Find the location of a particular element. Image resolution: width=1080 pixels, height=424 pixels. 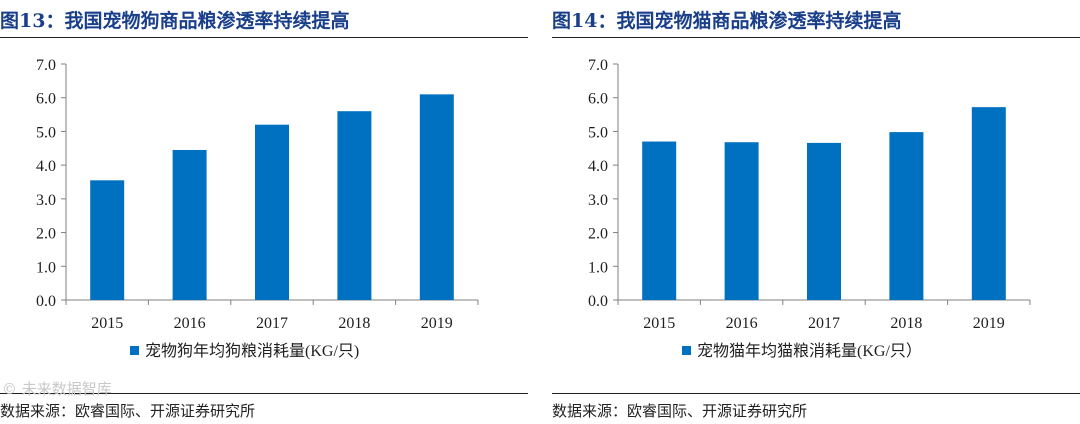

legend-label: 宠物猫年均猫粮消耗量(KG/只） is located at coordinates (809, 351).